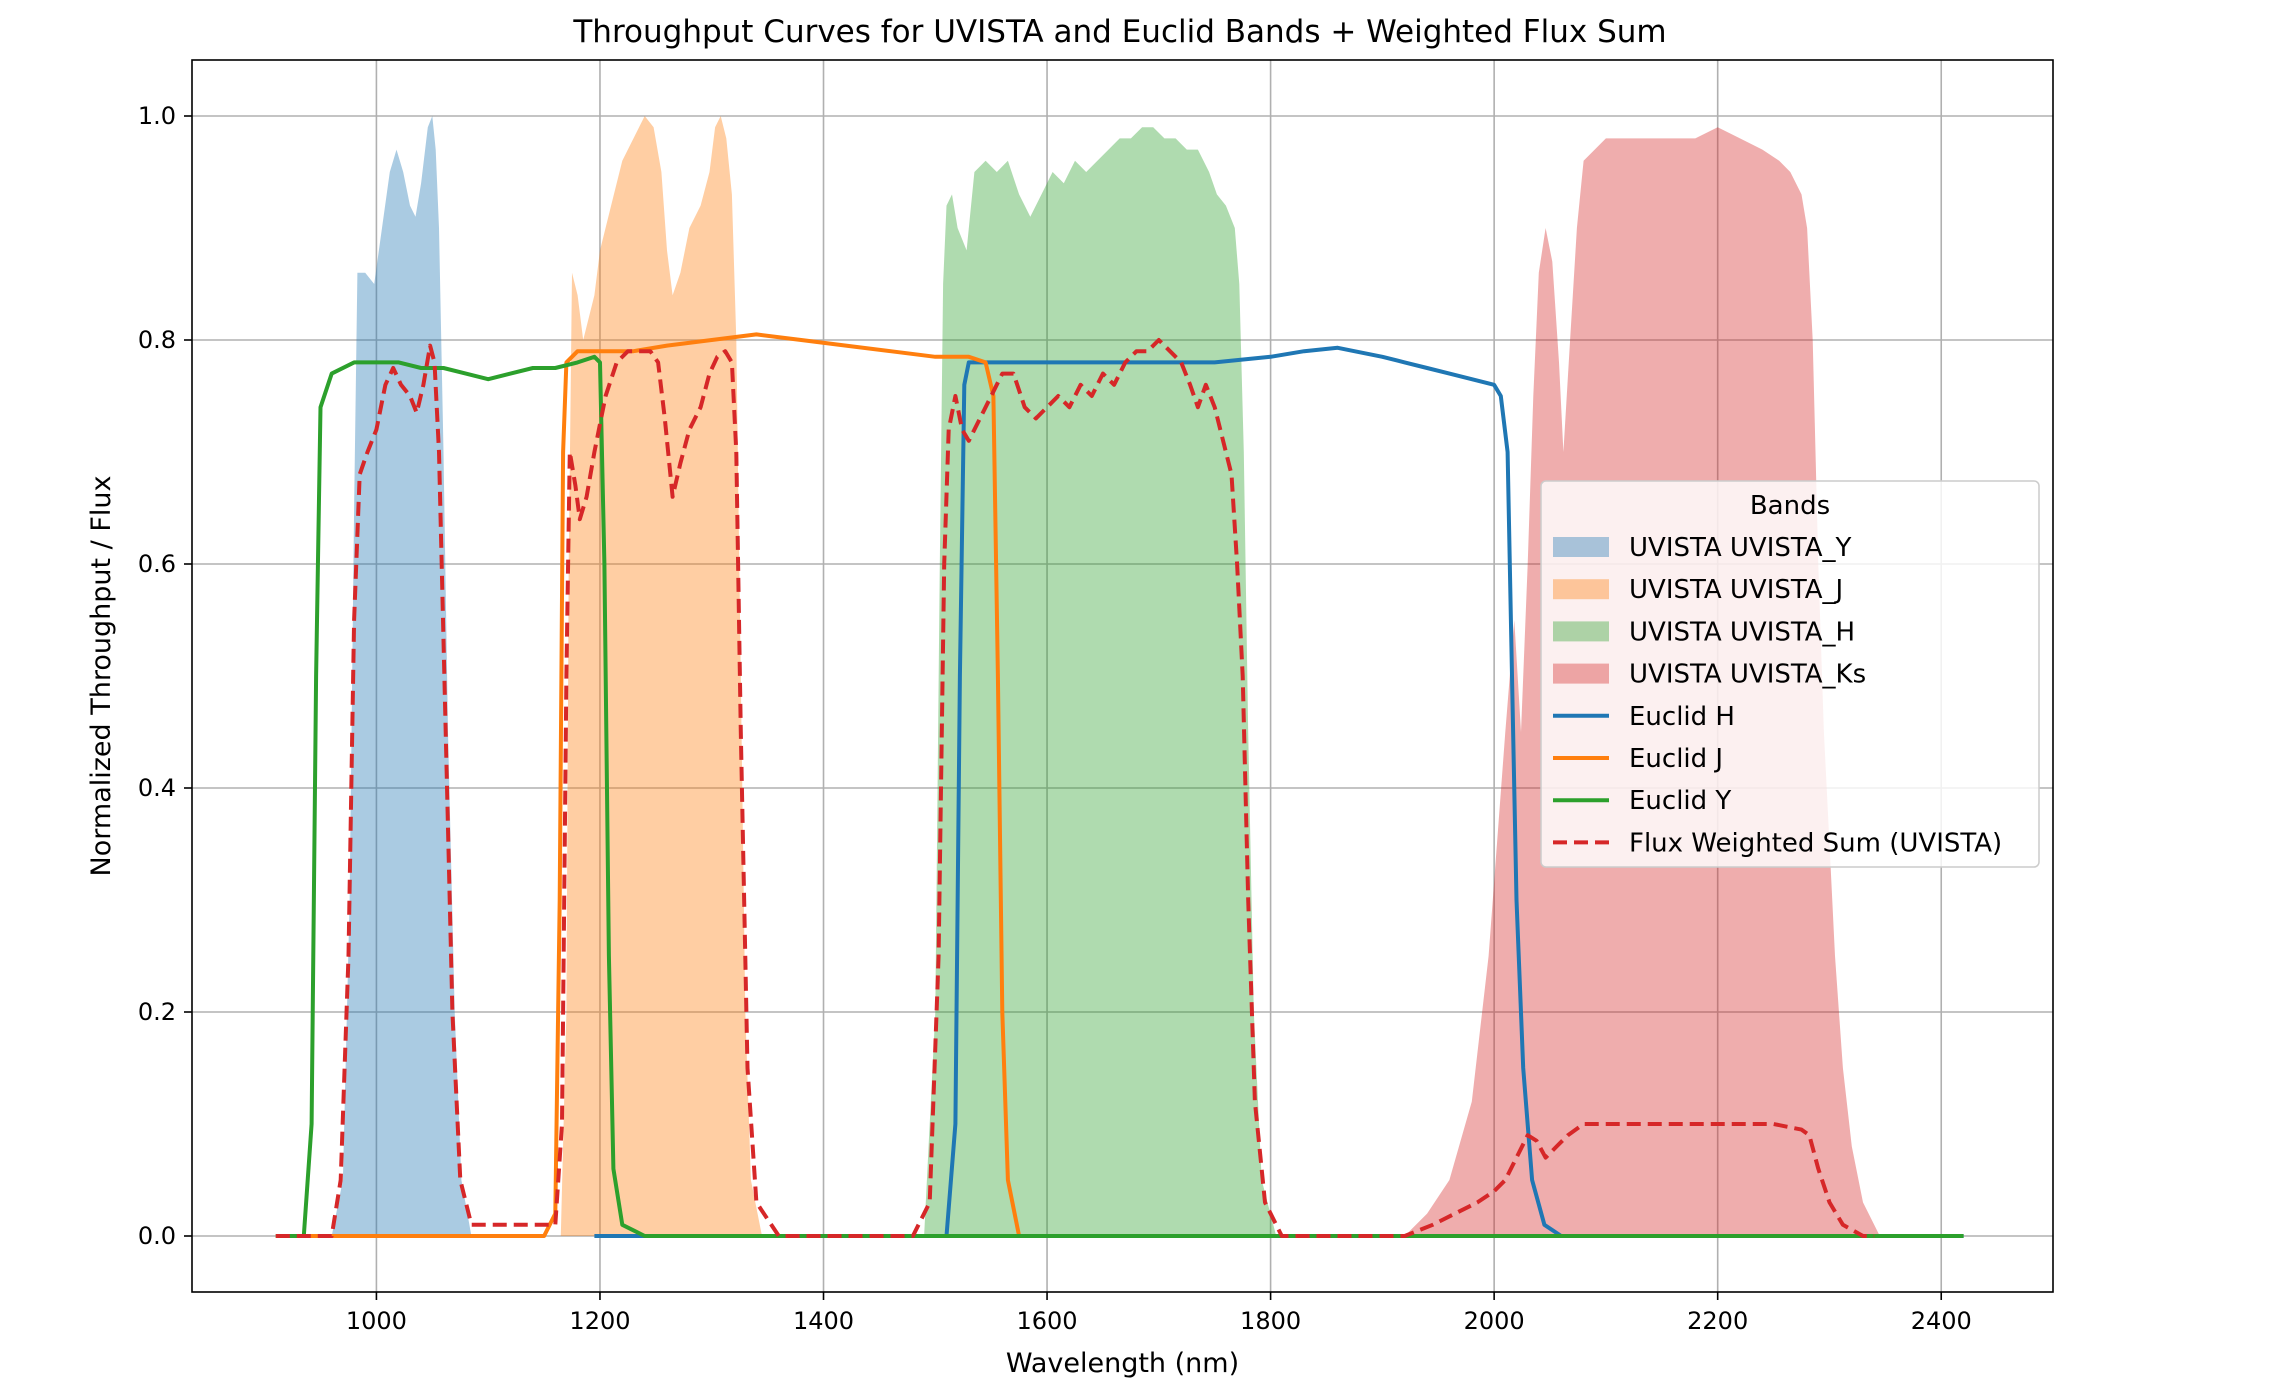 The height and width of the screenshot is (1388, 2294). Describe the element at coordinates (1680, 801) in the screenshot. I see `legend-label-euclid-y: Euclid Y` at that location.